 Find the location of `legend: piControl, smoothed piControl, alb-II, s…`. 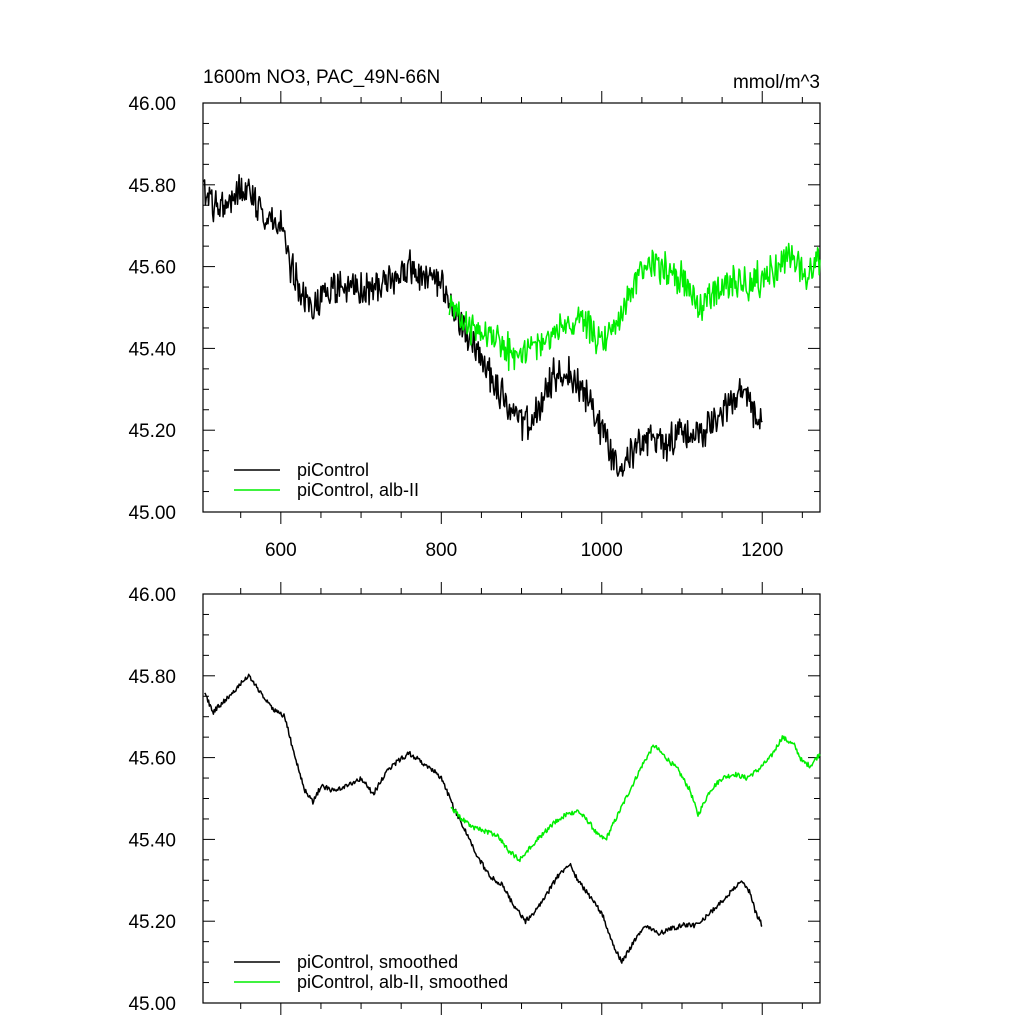

legend: piControl, smoothed piControl, alb-II, s… is located at coordinates (371, 972).